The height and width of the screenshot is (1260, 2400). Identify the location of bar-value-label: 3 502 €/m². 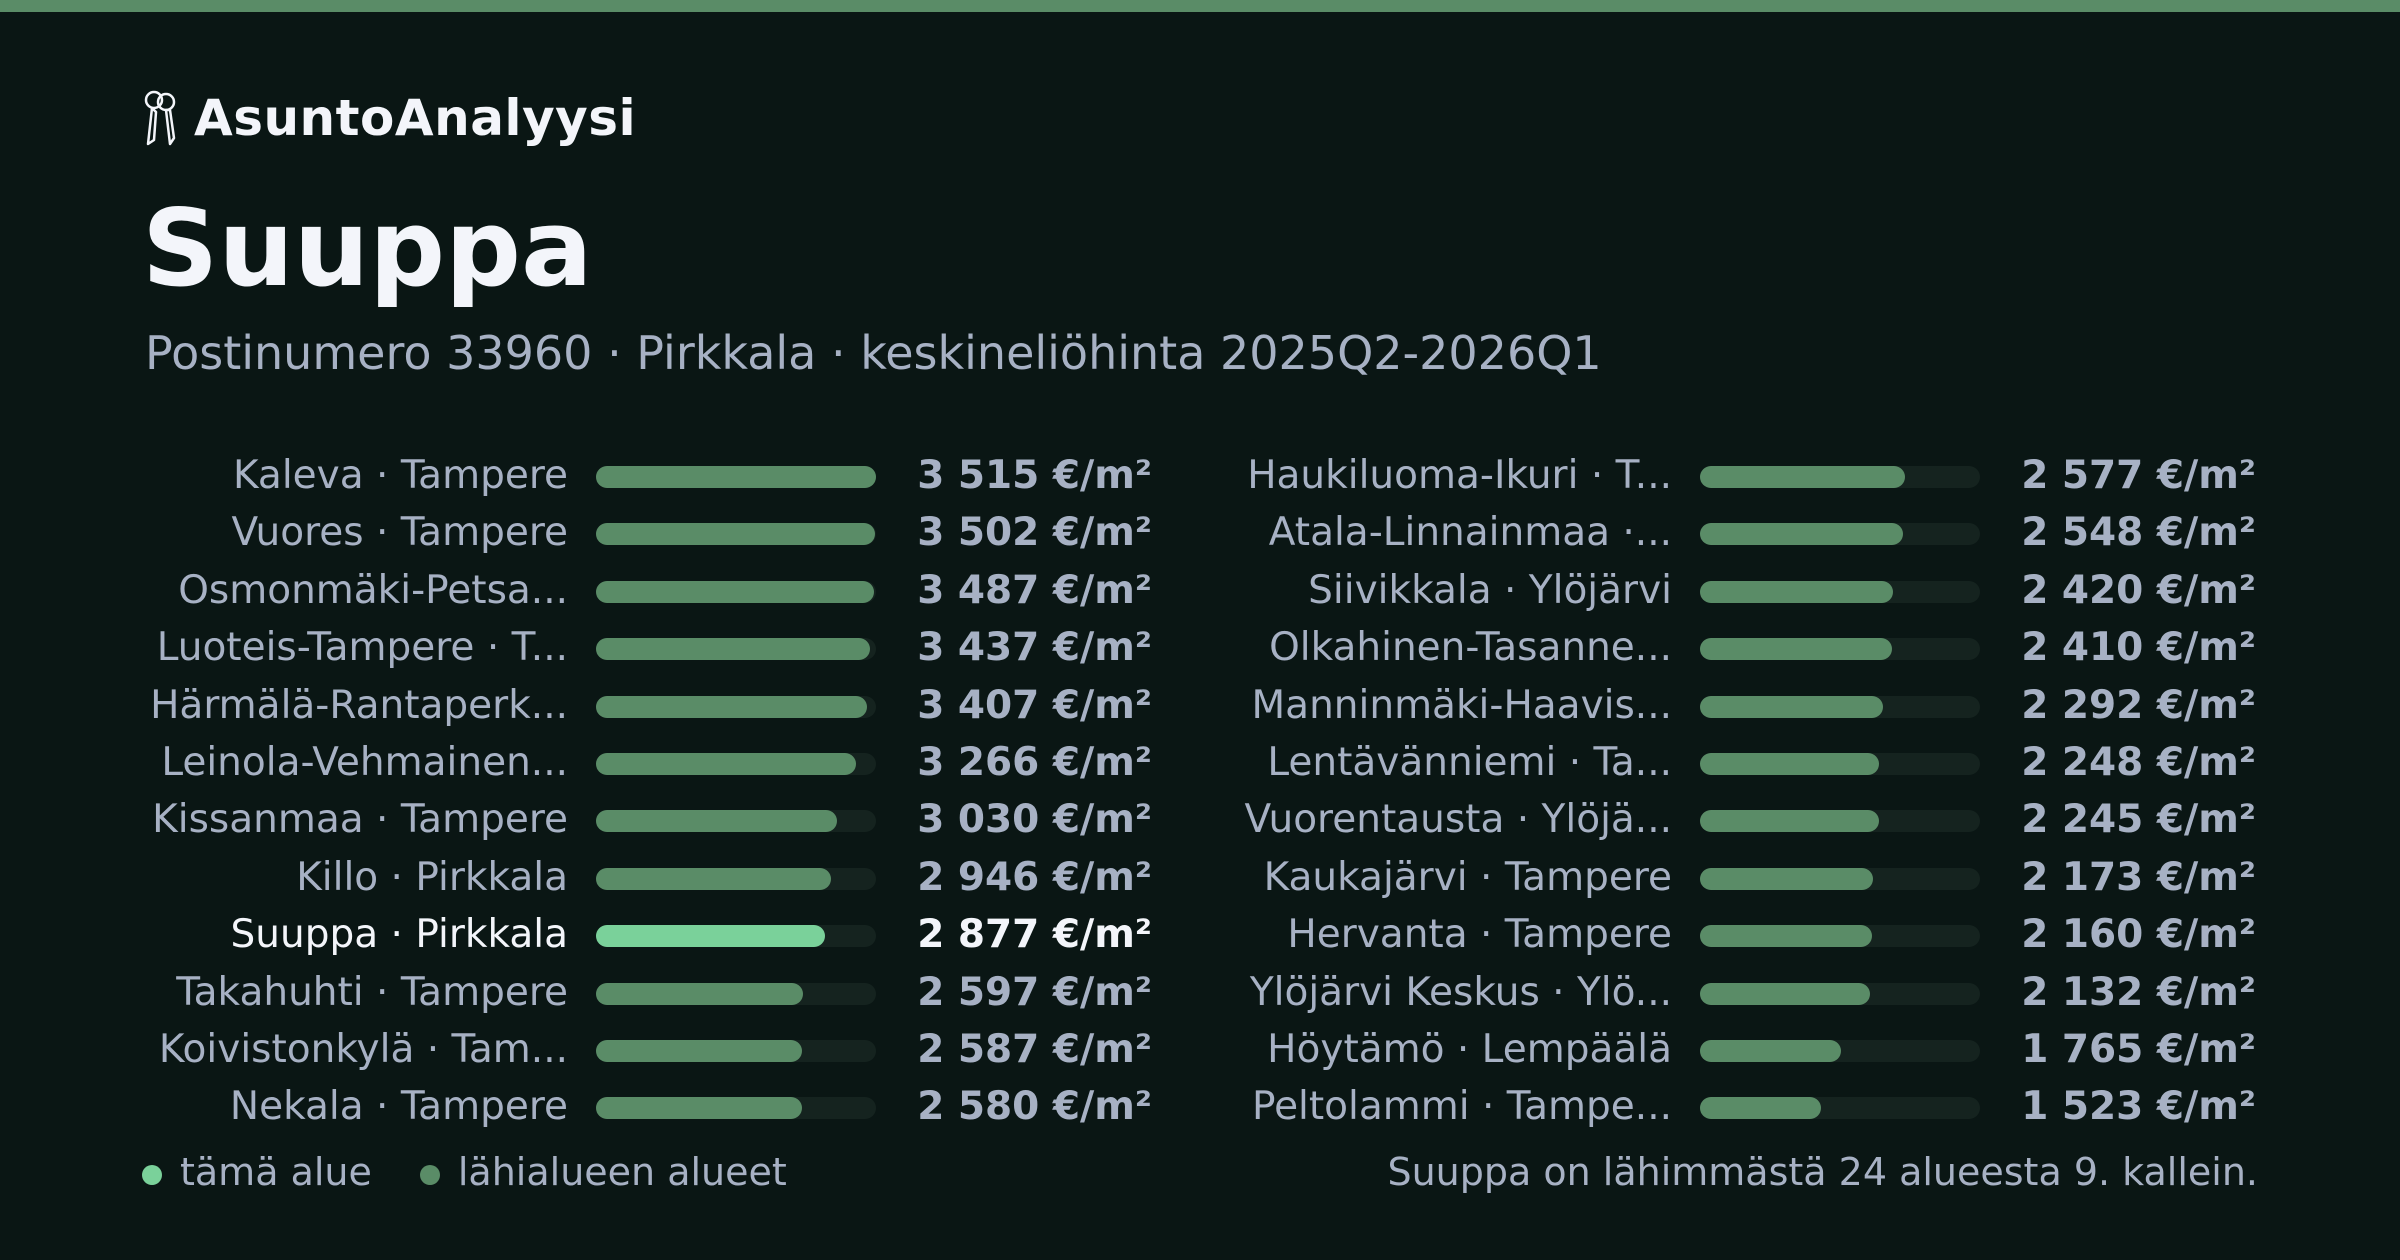
(1034, 533).